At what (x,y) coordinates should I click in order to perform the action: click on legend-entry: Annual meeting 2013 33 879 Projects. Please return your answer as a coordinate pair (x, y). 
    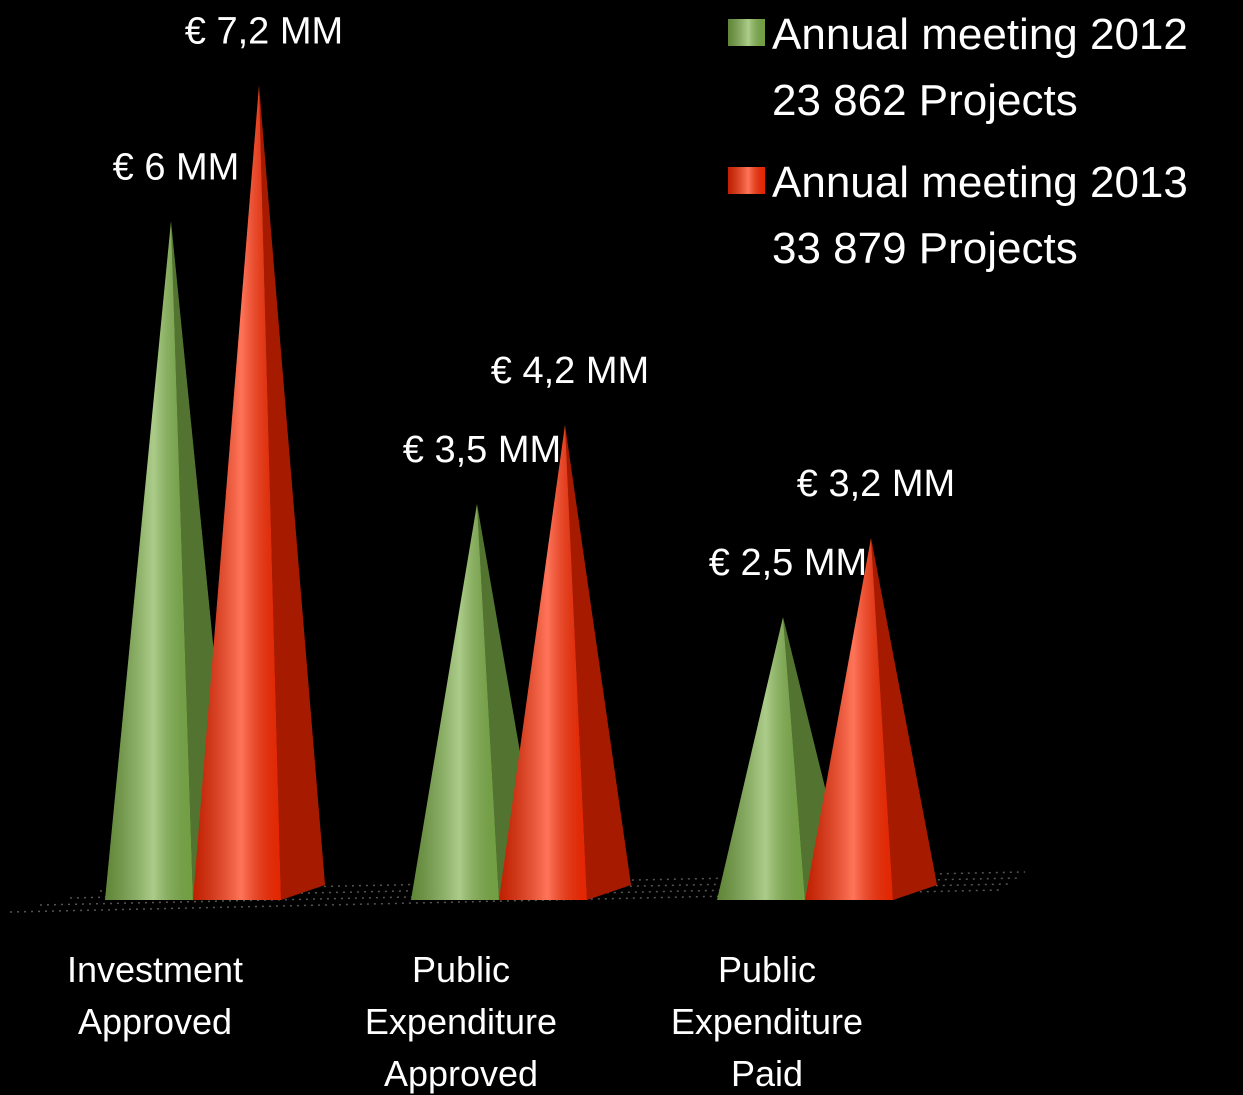
    Looking at the image, I should click on (980, 215).